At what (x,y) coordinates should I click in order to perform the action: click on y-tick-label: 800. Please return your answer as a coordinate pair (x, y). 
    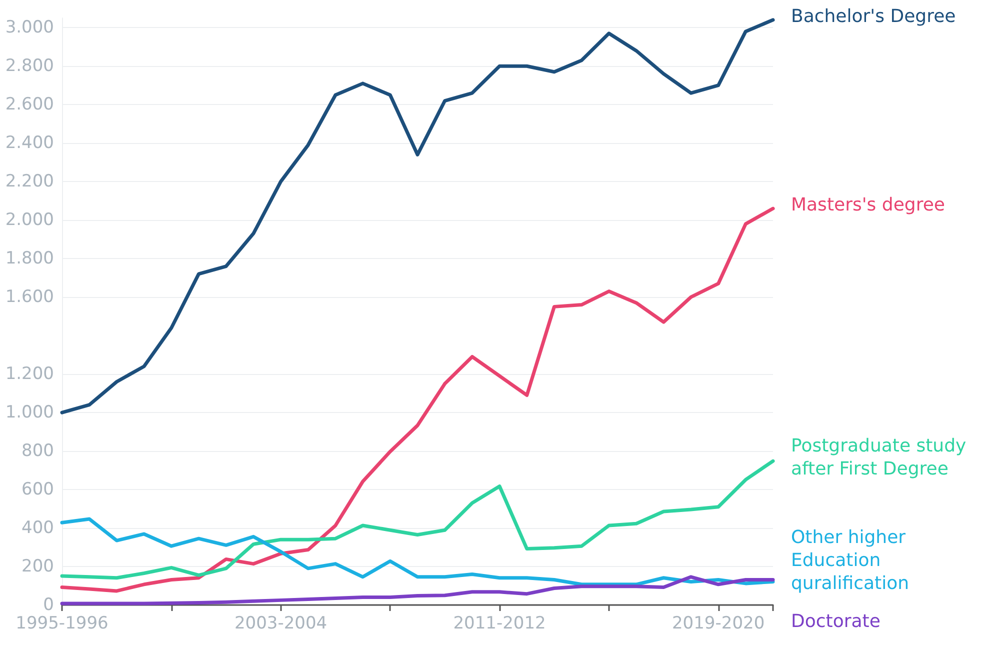
    Looking at the image, I should click on (38, 451).